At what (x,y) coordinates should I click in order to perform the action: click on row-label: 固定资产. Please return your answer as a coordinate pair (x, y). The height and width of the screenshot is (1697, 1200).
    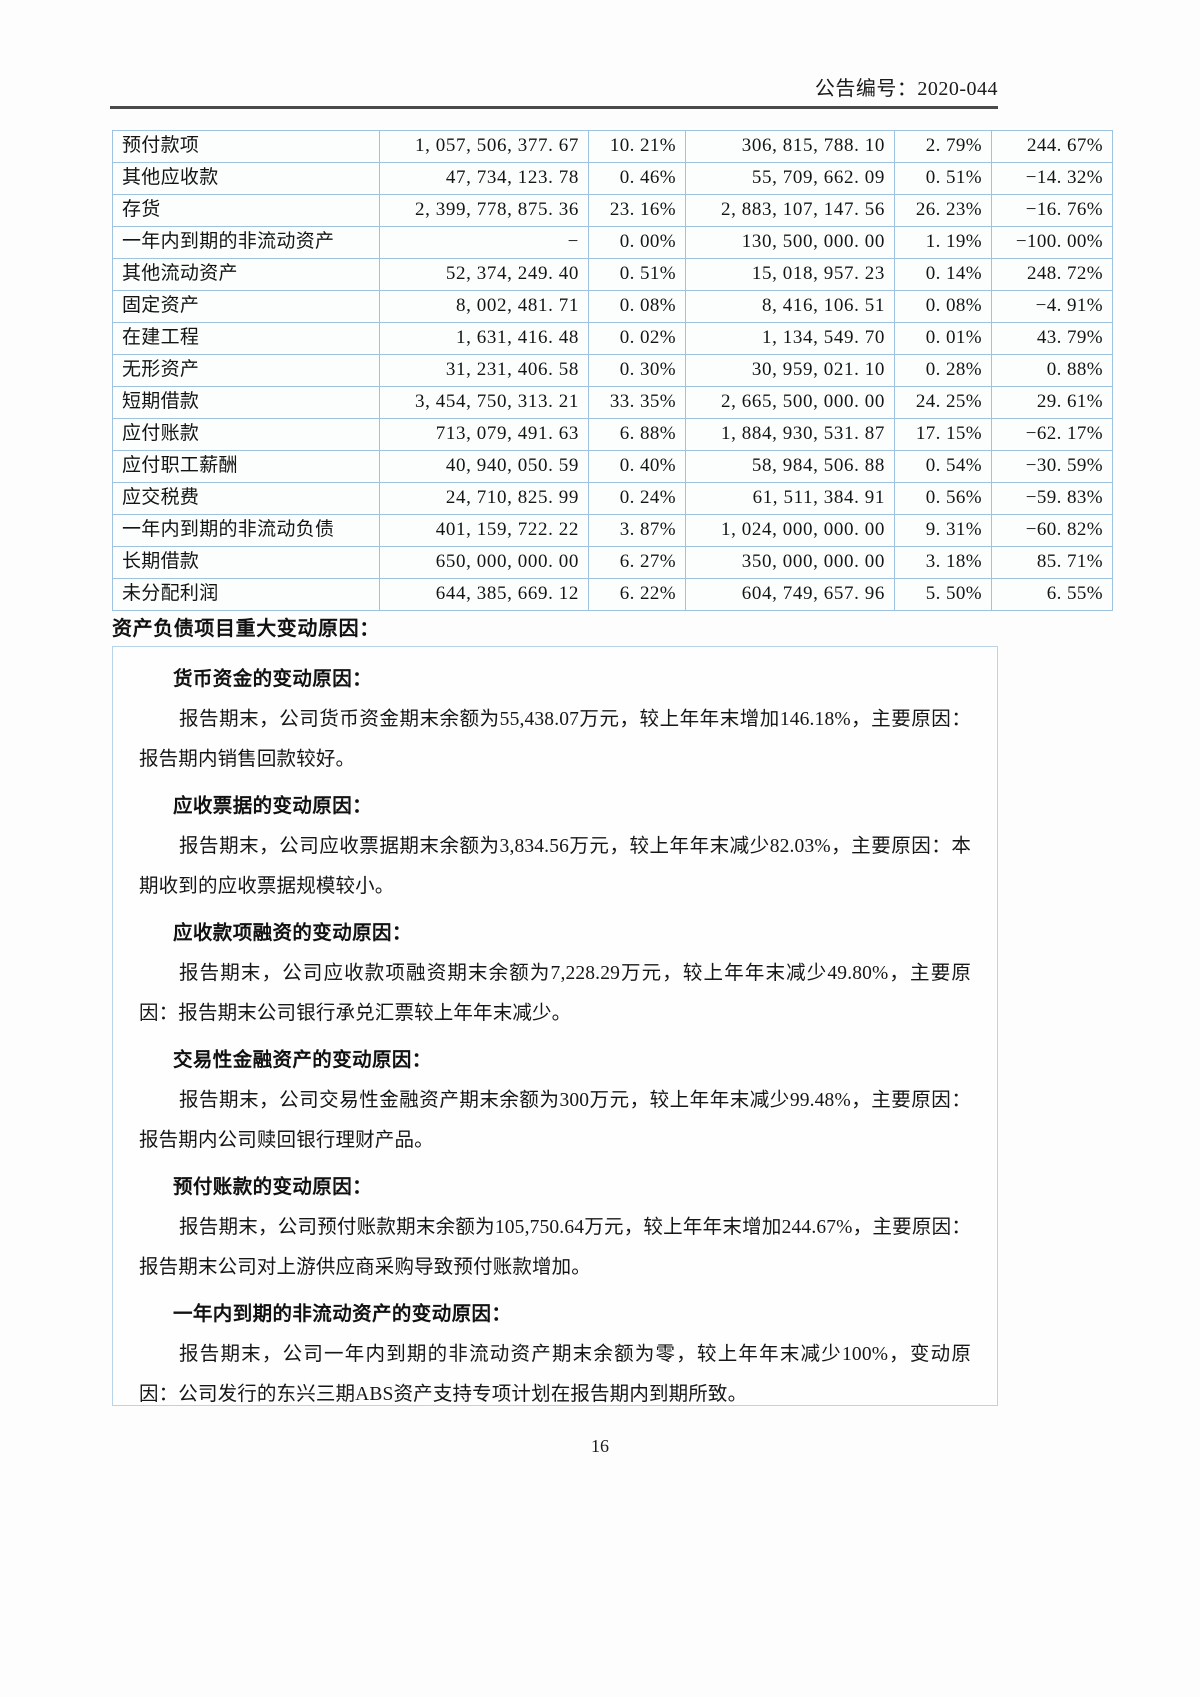
    Looking at the image, I should click on (246, 306).